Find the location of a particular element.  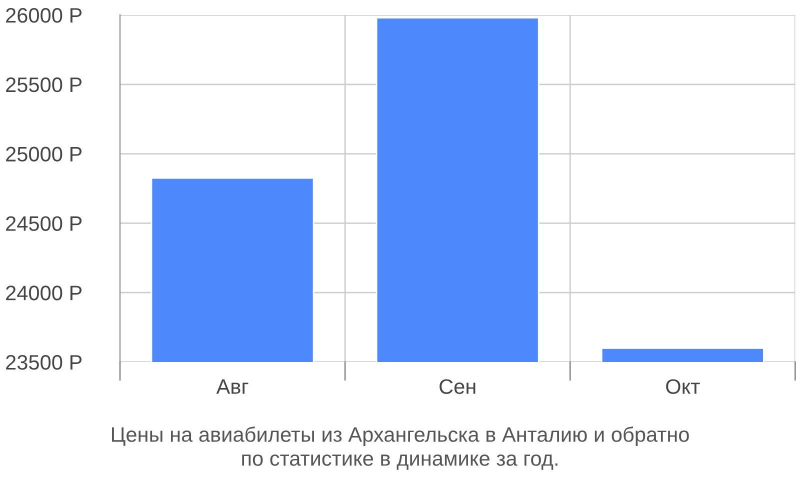

x-tick-label: Сен is located at coordinates (458, 386).